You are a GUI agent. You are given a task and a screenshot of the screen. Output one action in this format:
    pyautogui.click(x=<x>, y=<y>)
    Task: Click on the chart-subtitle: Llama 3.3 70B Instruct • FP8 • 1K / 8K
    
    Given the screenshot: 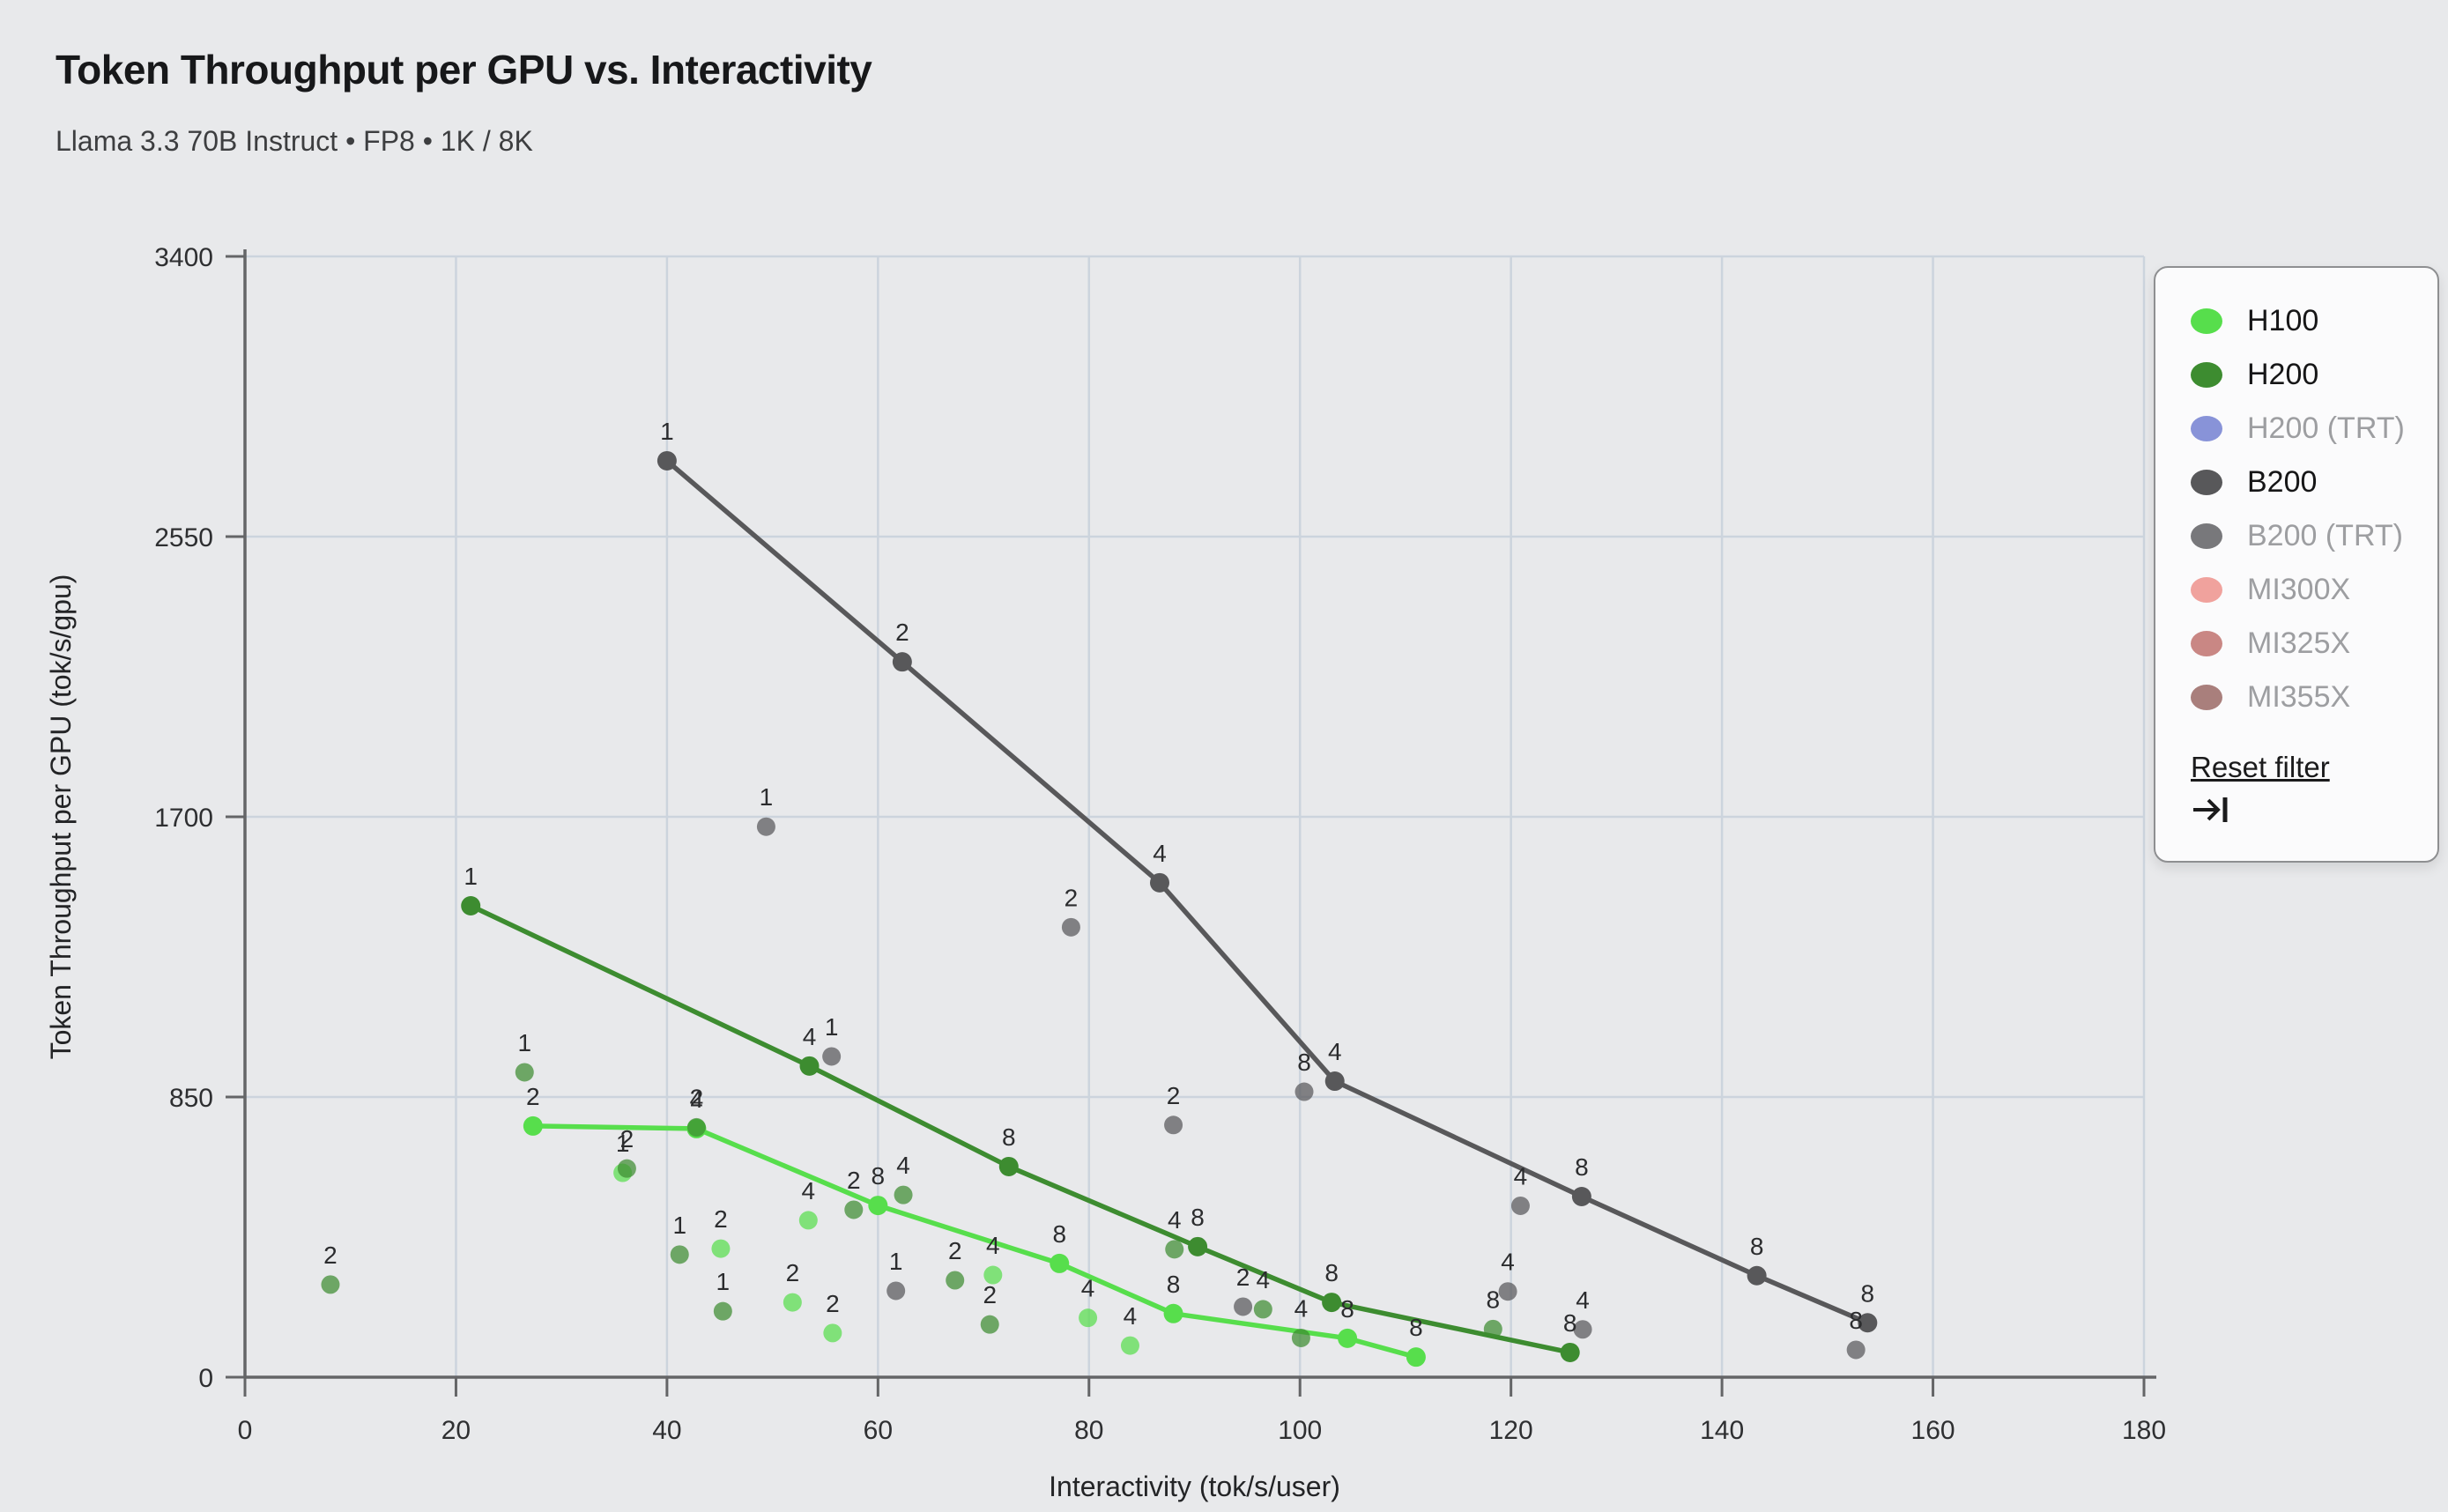 What is the action you would take?
    pyautogui.click(x=294, y=141)
    